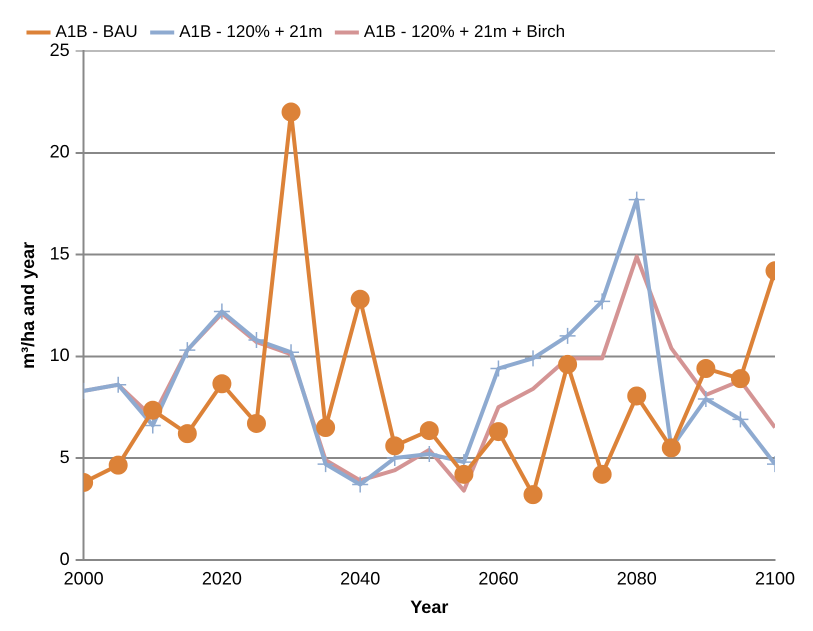  I want to click on x-tick-label: 2100, so click(775, 578).